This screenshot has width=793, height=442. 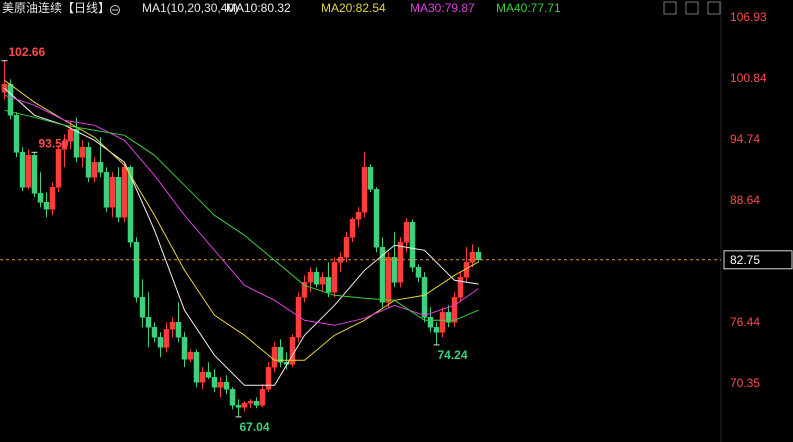 What do you see at coordinates (745, 200) in the screenshot?
I see `y-tick-label: 88.64` at bounding box center [745, 200].